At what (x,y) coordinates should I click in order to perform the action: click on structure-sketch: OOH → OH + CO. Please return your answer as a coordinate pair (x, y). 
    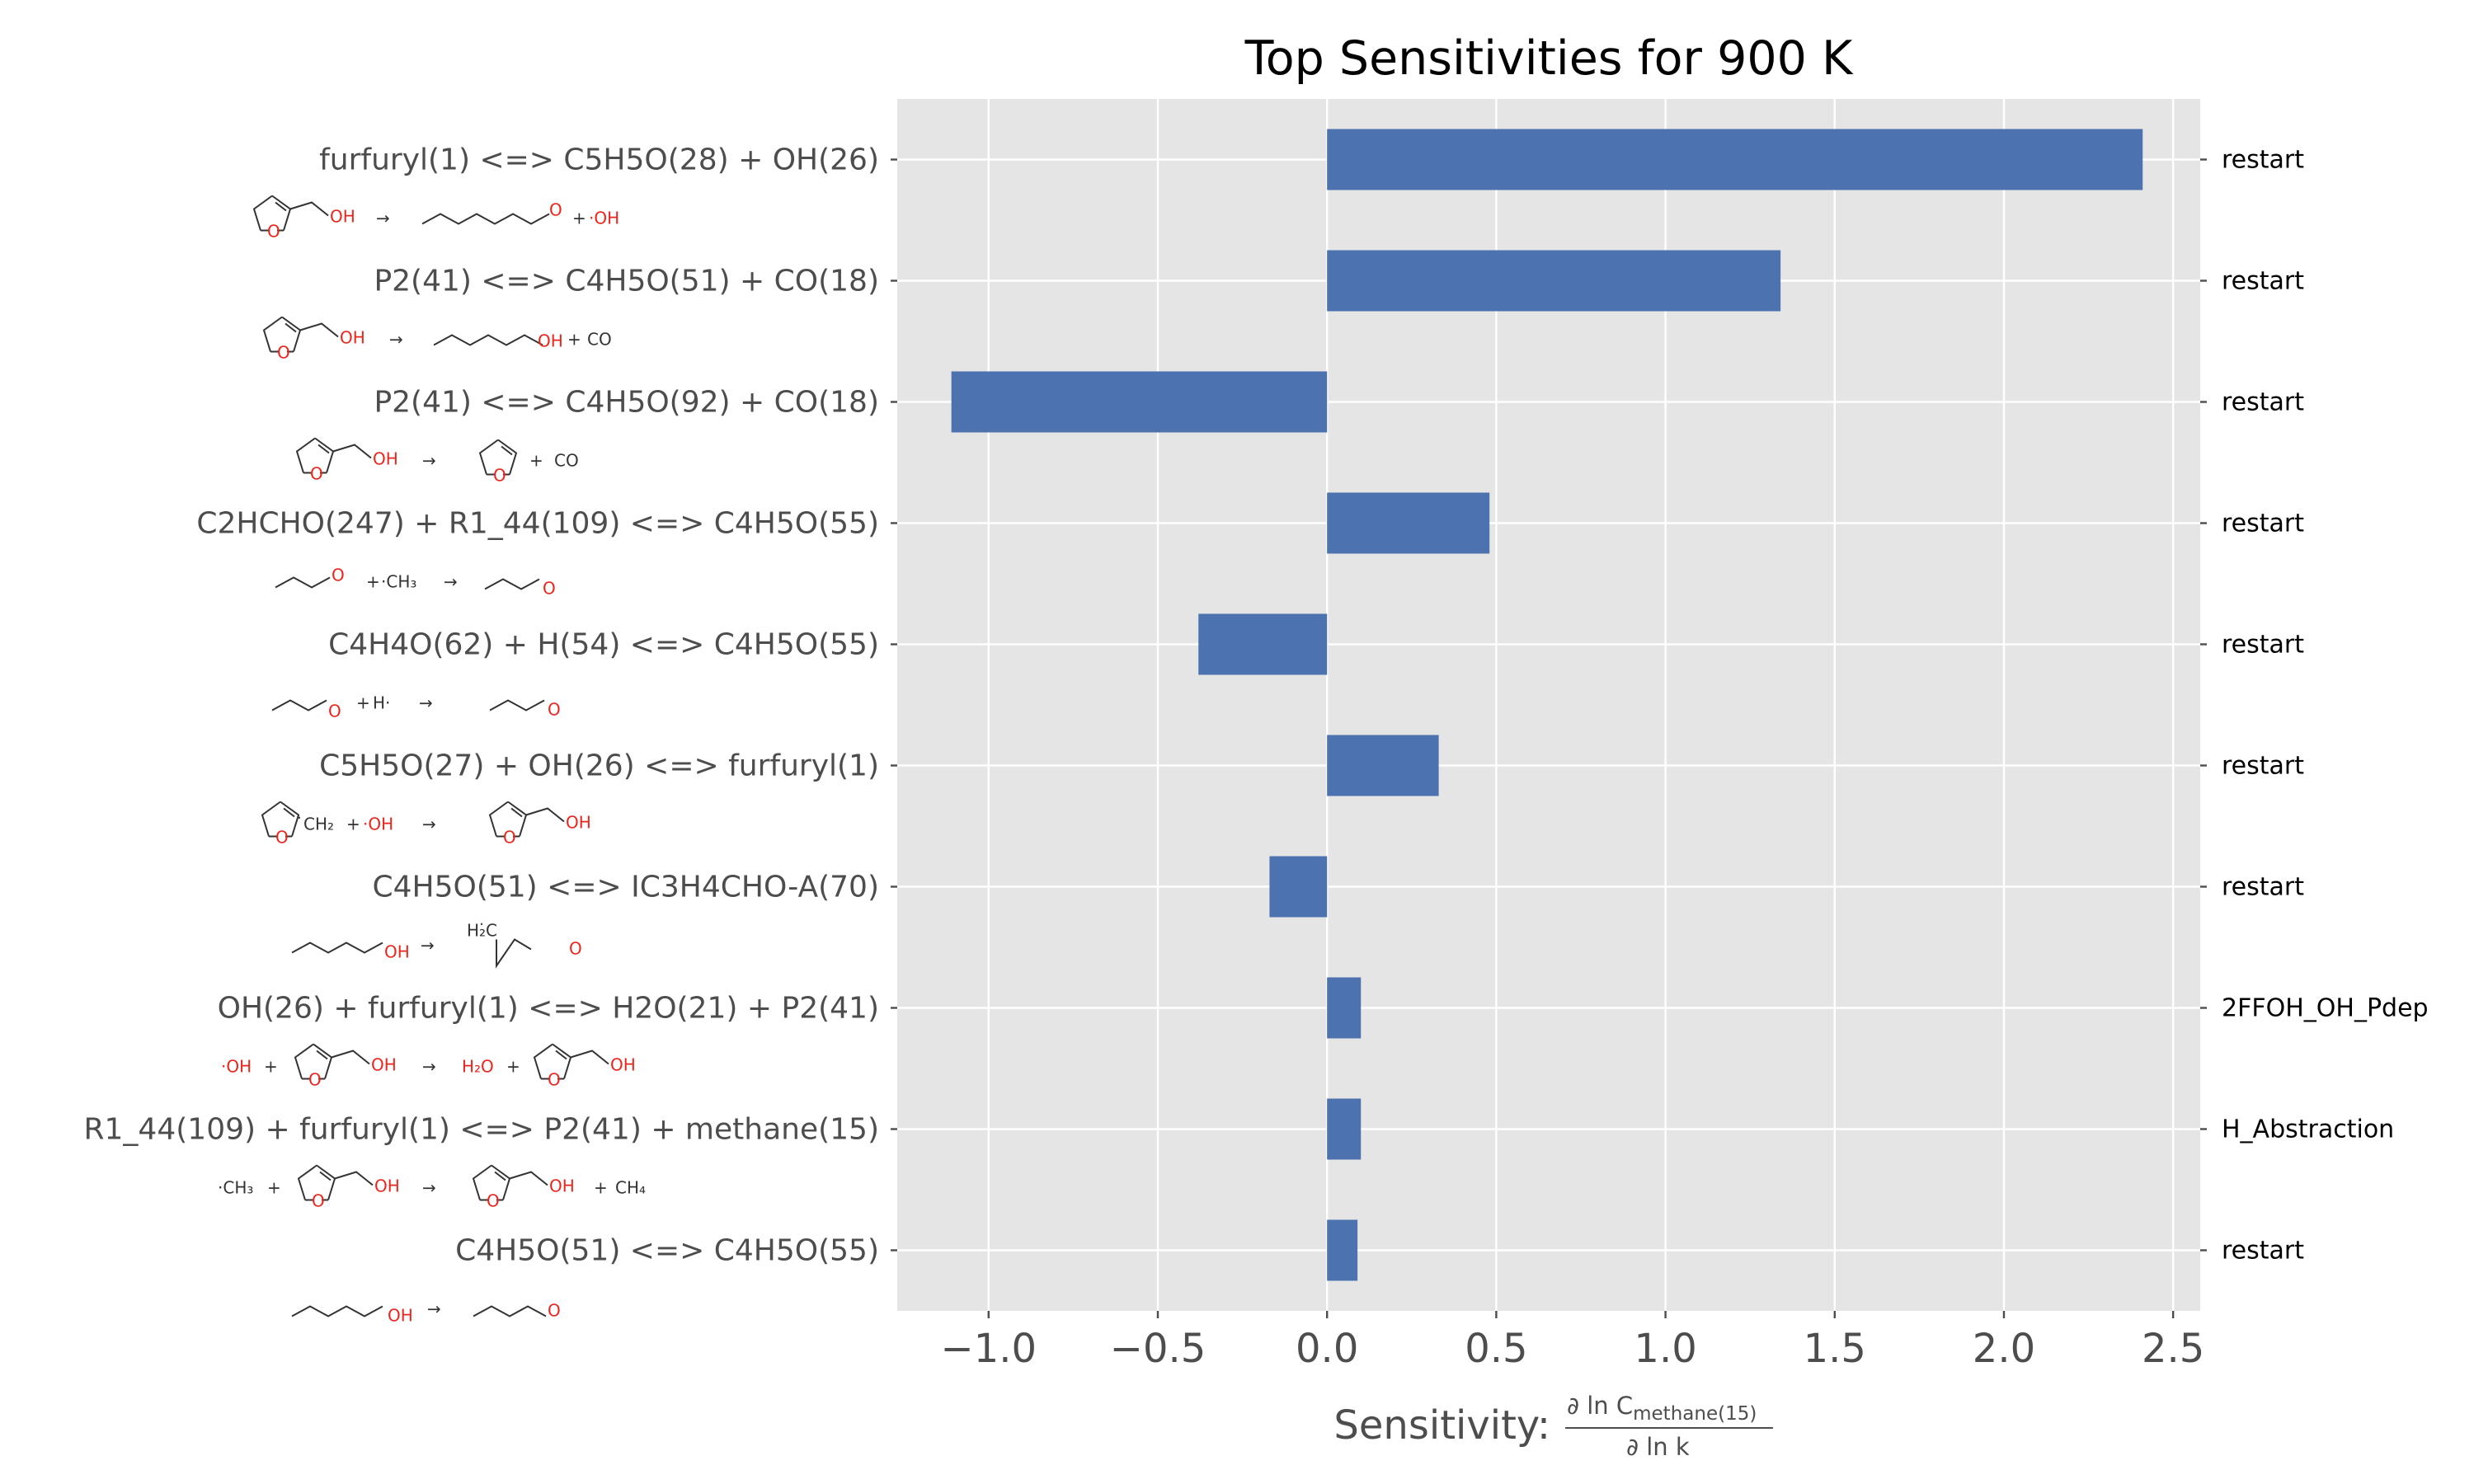
    Looking at the image, I should click on (437, 339).